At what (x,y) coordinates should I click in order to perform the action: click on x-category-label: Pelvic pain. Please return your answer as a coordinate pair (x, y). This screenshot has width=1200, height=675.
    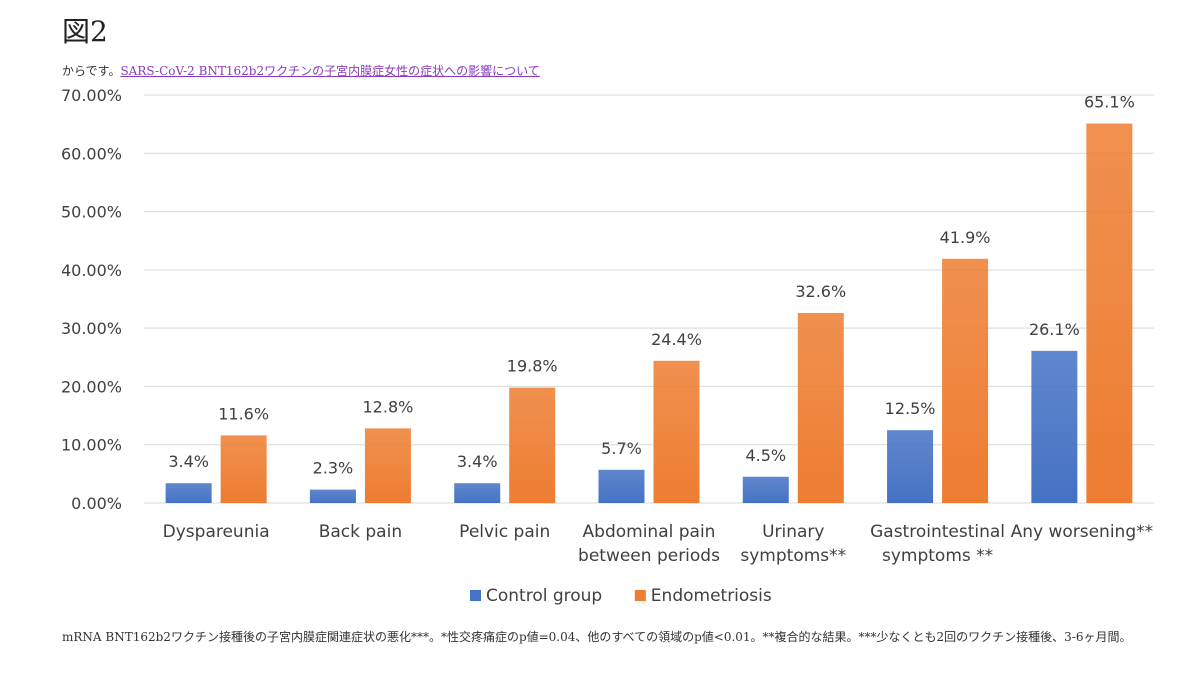
    Looking at the image, I should click on (504, 532).